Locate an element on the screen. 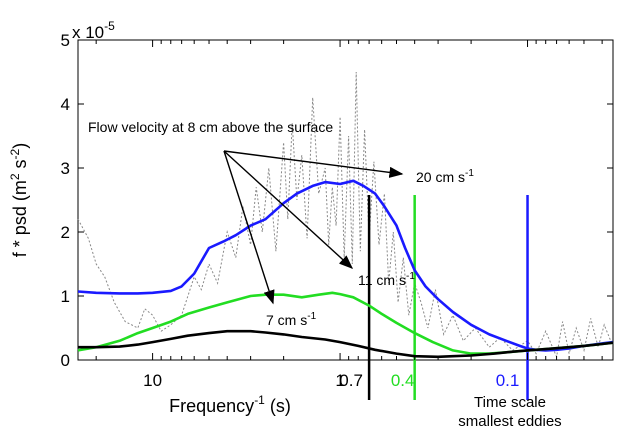 The width and height of the screenshot is (619, 433). x-tick-label-4: 0.1 is located at coordinates (508, 380).